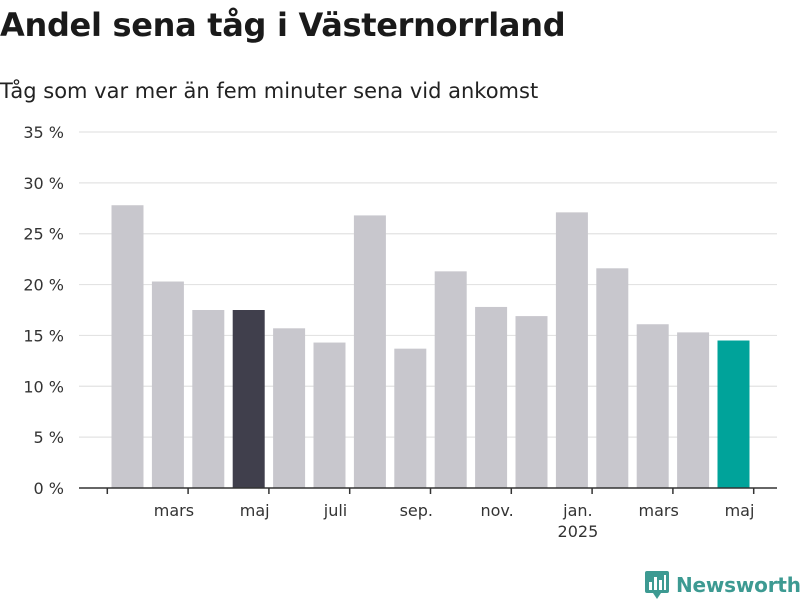 The height and width of the screenshot is (600, 800). Describe the element at coordinates (49, 488) in the screenshot. I see `y-tick-label: 0 %` at that location.